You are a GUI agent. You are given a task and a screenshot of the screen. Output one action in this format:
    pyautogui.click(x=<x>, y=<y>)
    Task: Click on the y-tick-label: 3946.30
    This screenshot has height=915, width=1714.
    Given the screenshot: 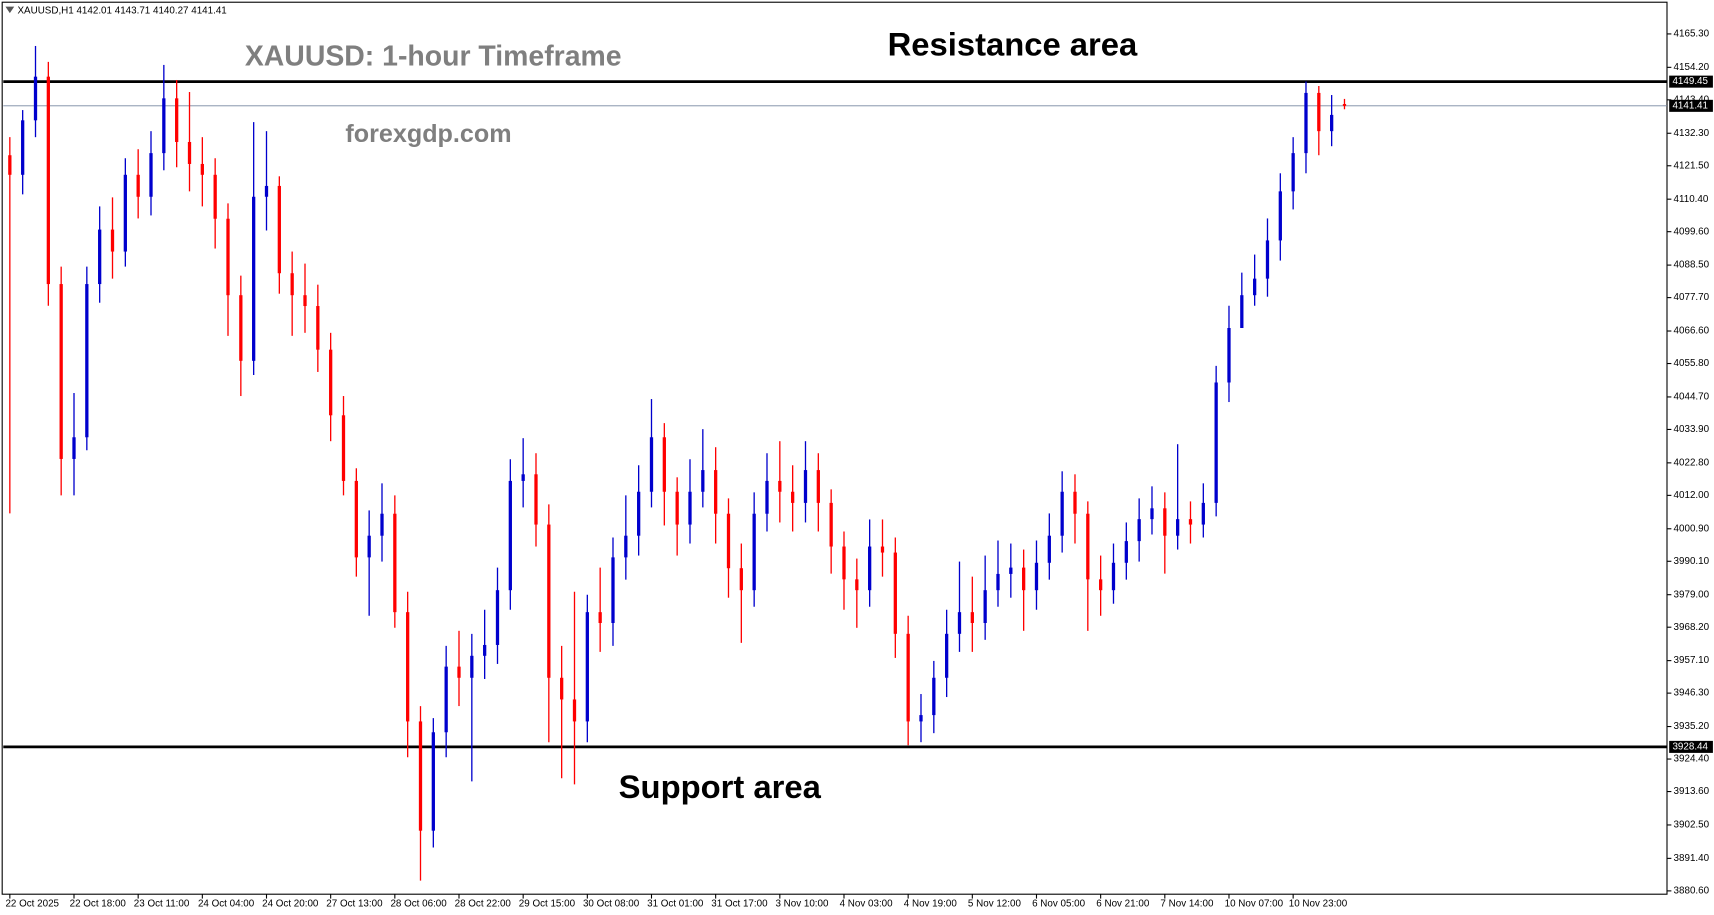 What is the action you would take?
    pyautogui.click(x=1692, y=693)
    